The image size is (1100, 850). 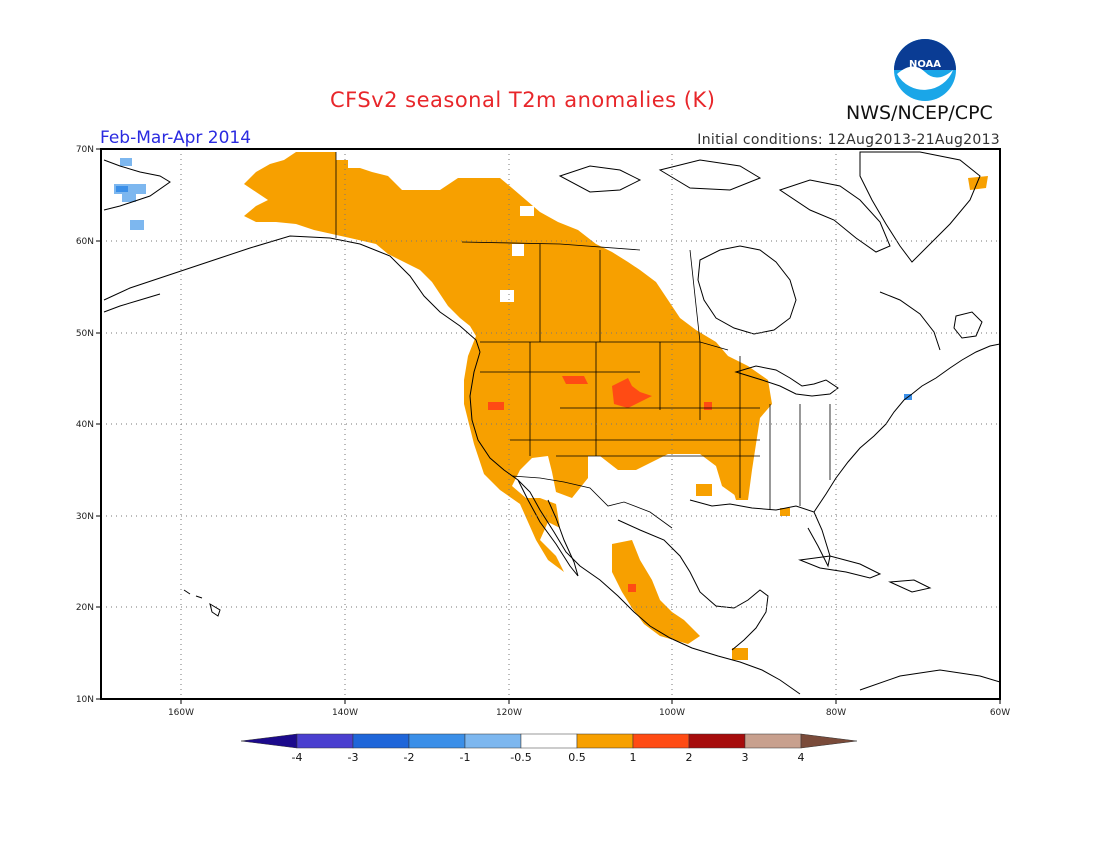 What do you see at coordinates (345, 713) in the screenshot?
I see `lon-label: 140W` at bounding box center [345, 713].